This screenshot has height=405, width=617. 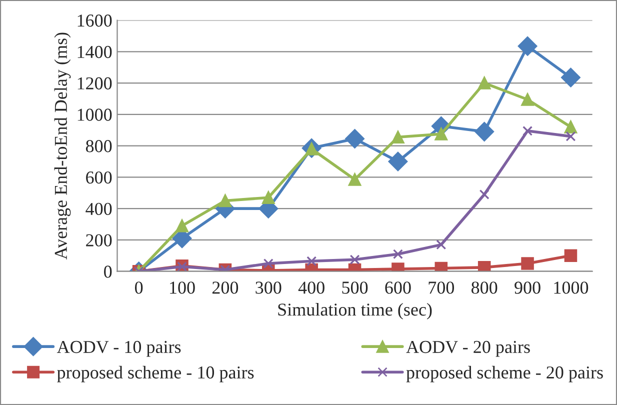 I want to click on legend-label: proposed scheme - 20 pairs, so click(x=504, y=374).